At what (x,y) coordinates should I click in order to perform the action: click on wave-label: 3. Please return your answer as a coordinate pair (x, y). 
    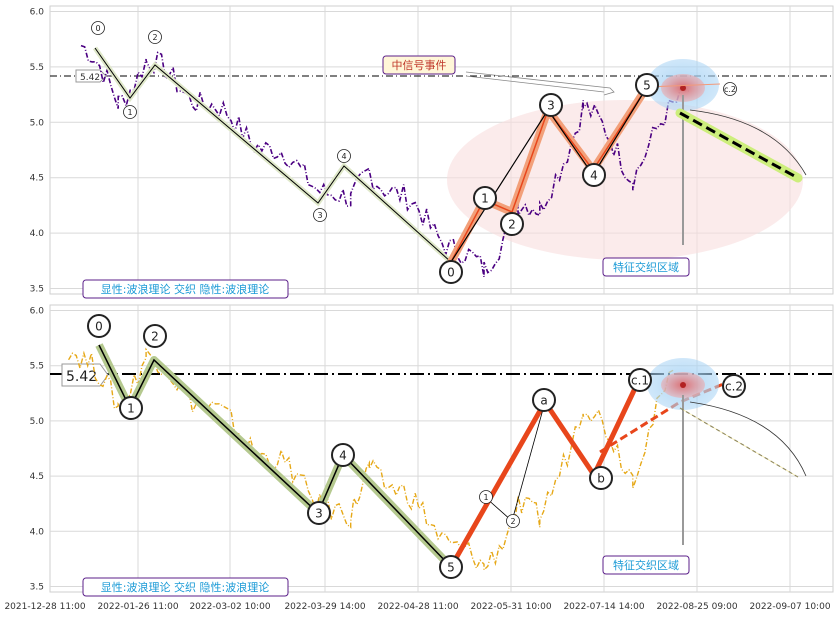
    Looking at the image, I should click on (319, 215).